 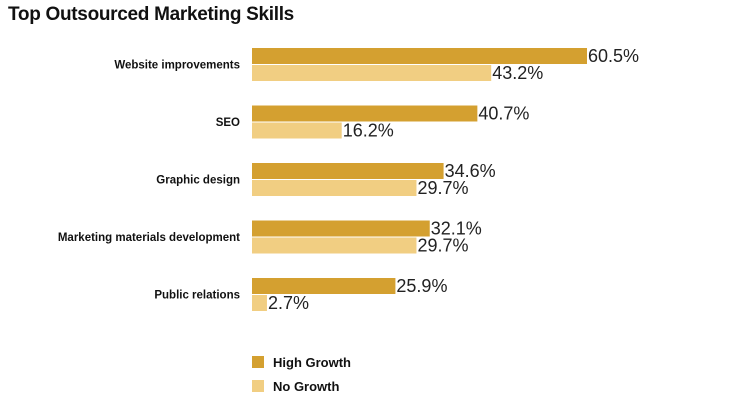 I want to click on data-label-no-growth-website-improvements: 43.2%, so click(x=517, y=73).